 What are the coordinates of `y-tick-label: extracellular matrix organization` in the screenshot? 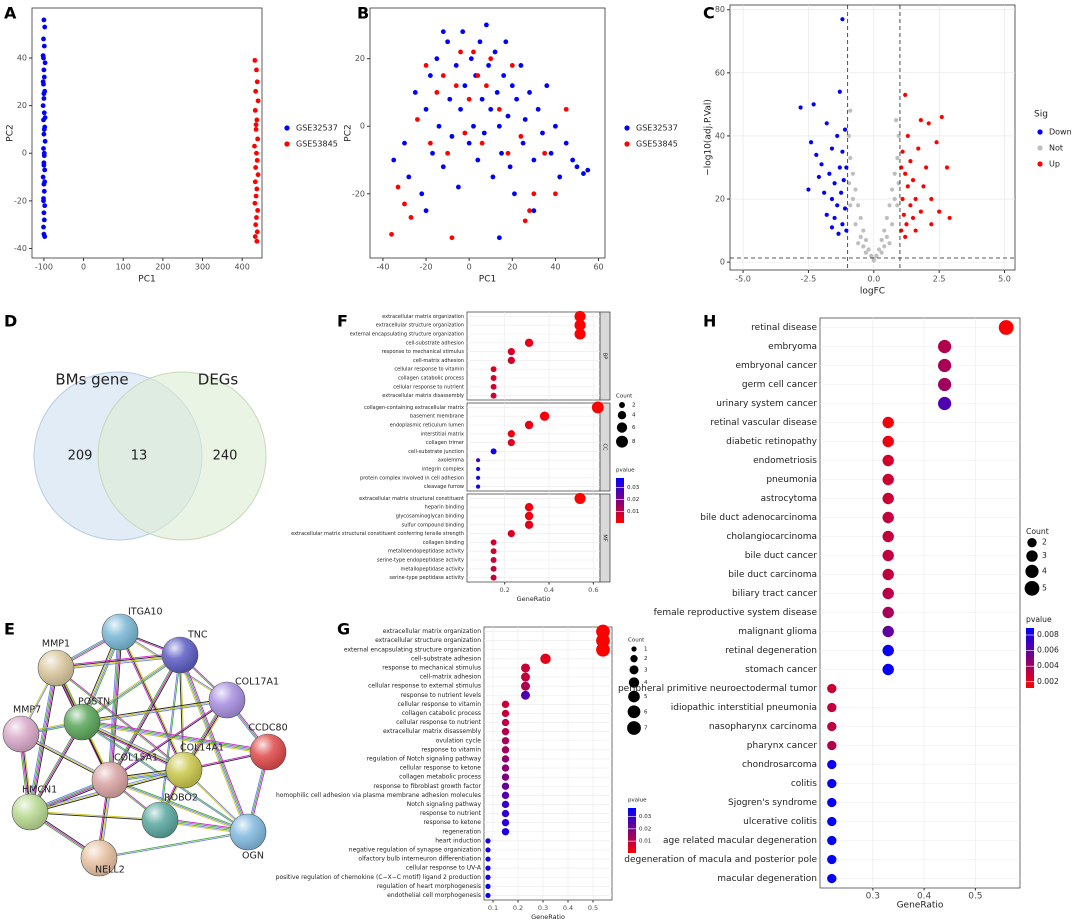 It's located at (423, 317).